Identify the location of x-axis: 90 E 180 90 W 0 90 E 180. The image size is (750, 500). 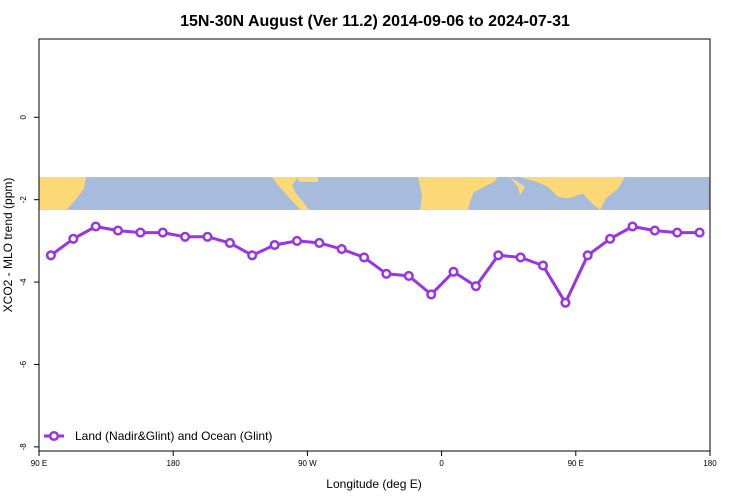
(374, 459).